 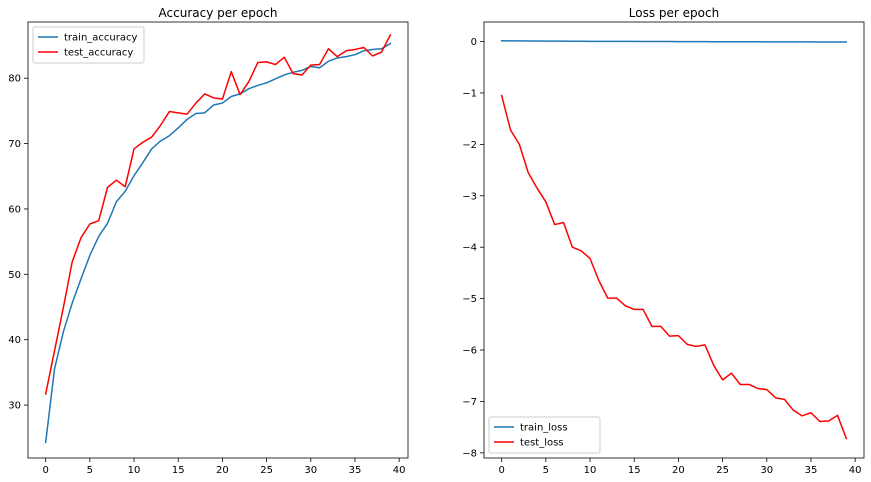 What do you see at coordinates (14, 79) in the screenshot?
I see `y-tick-label: 80` at bounding box center [14, 79].